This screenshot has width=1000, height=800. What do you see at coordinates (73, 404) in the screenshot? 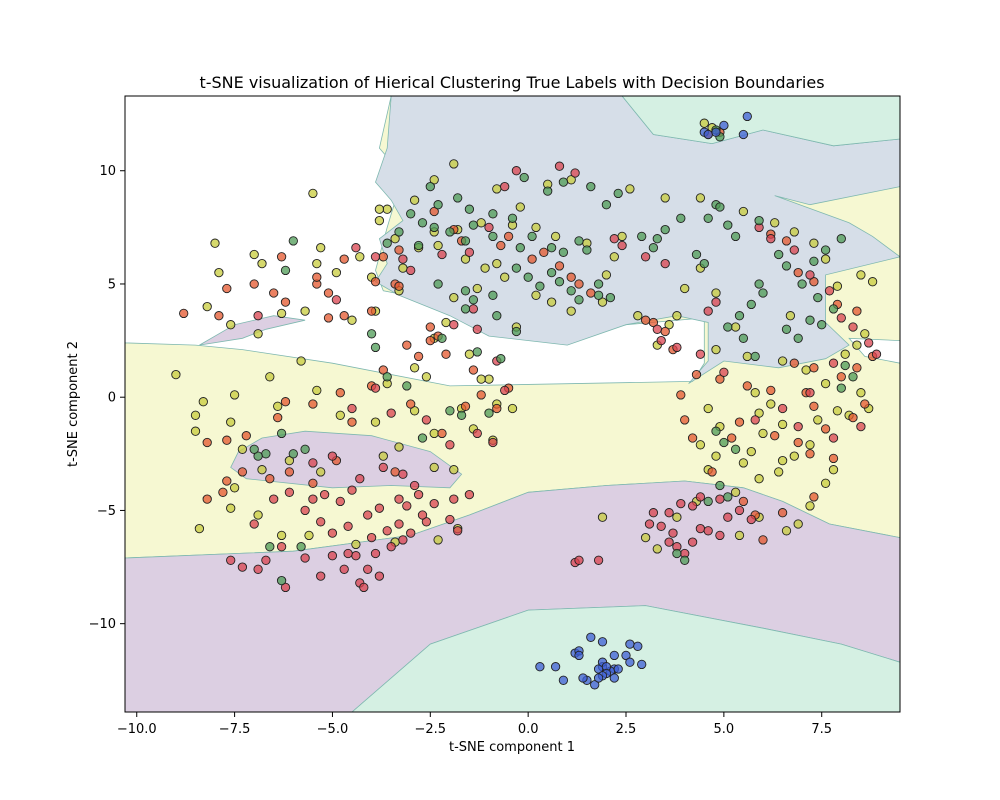
I see `y-axis-label: t-SNE component 2` at bounding box center [73, 404].